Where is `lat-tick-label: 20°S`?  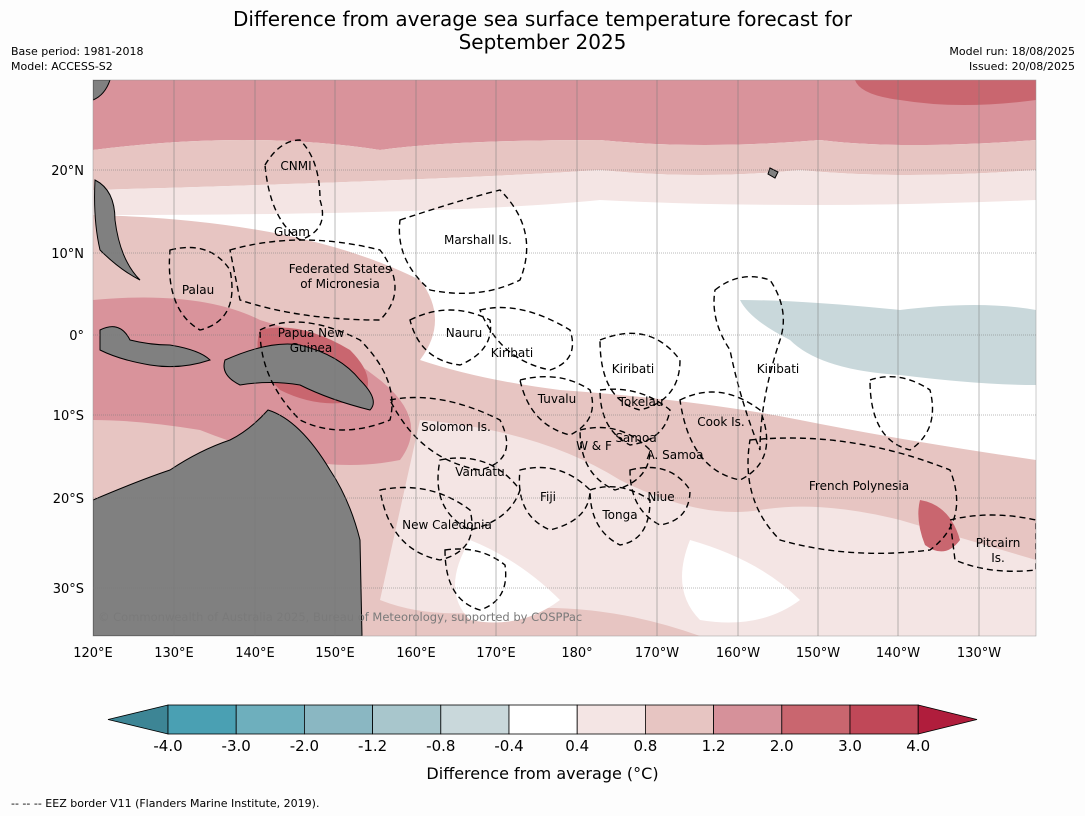
lat-tick-label: 20°S is located at coordinates (68, 499).